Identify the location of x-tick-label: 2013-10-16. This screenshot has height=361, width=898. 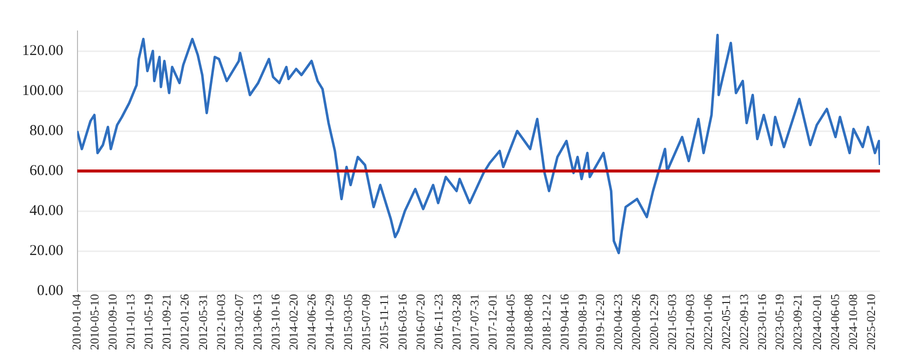
(275, 322).